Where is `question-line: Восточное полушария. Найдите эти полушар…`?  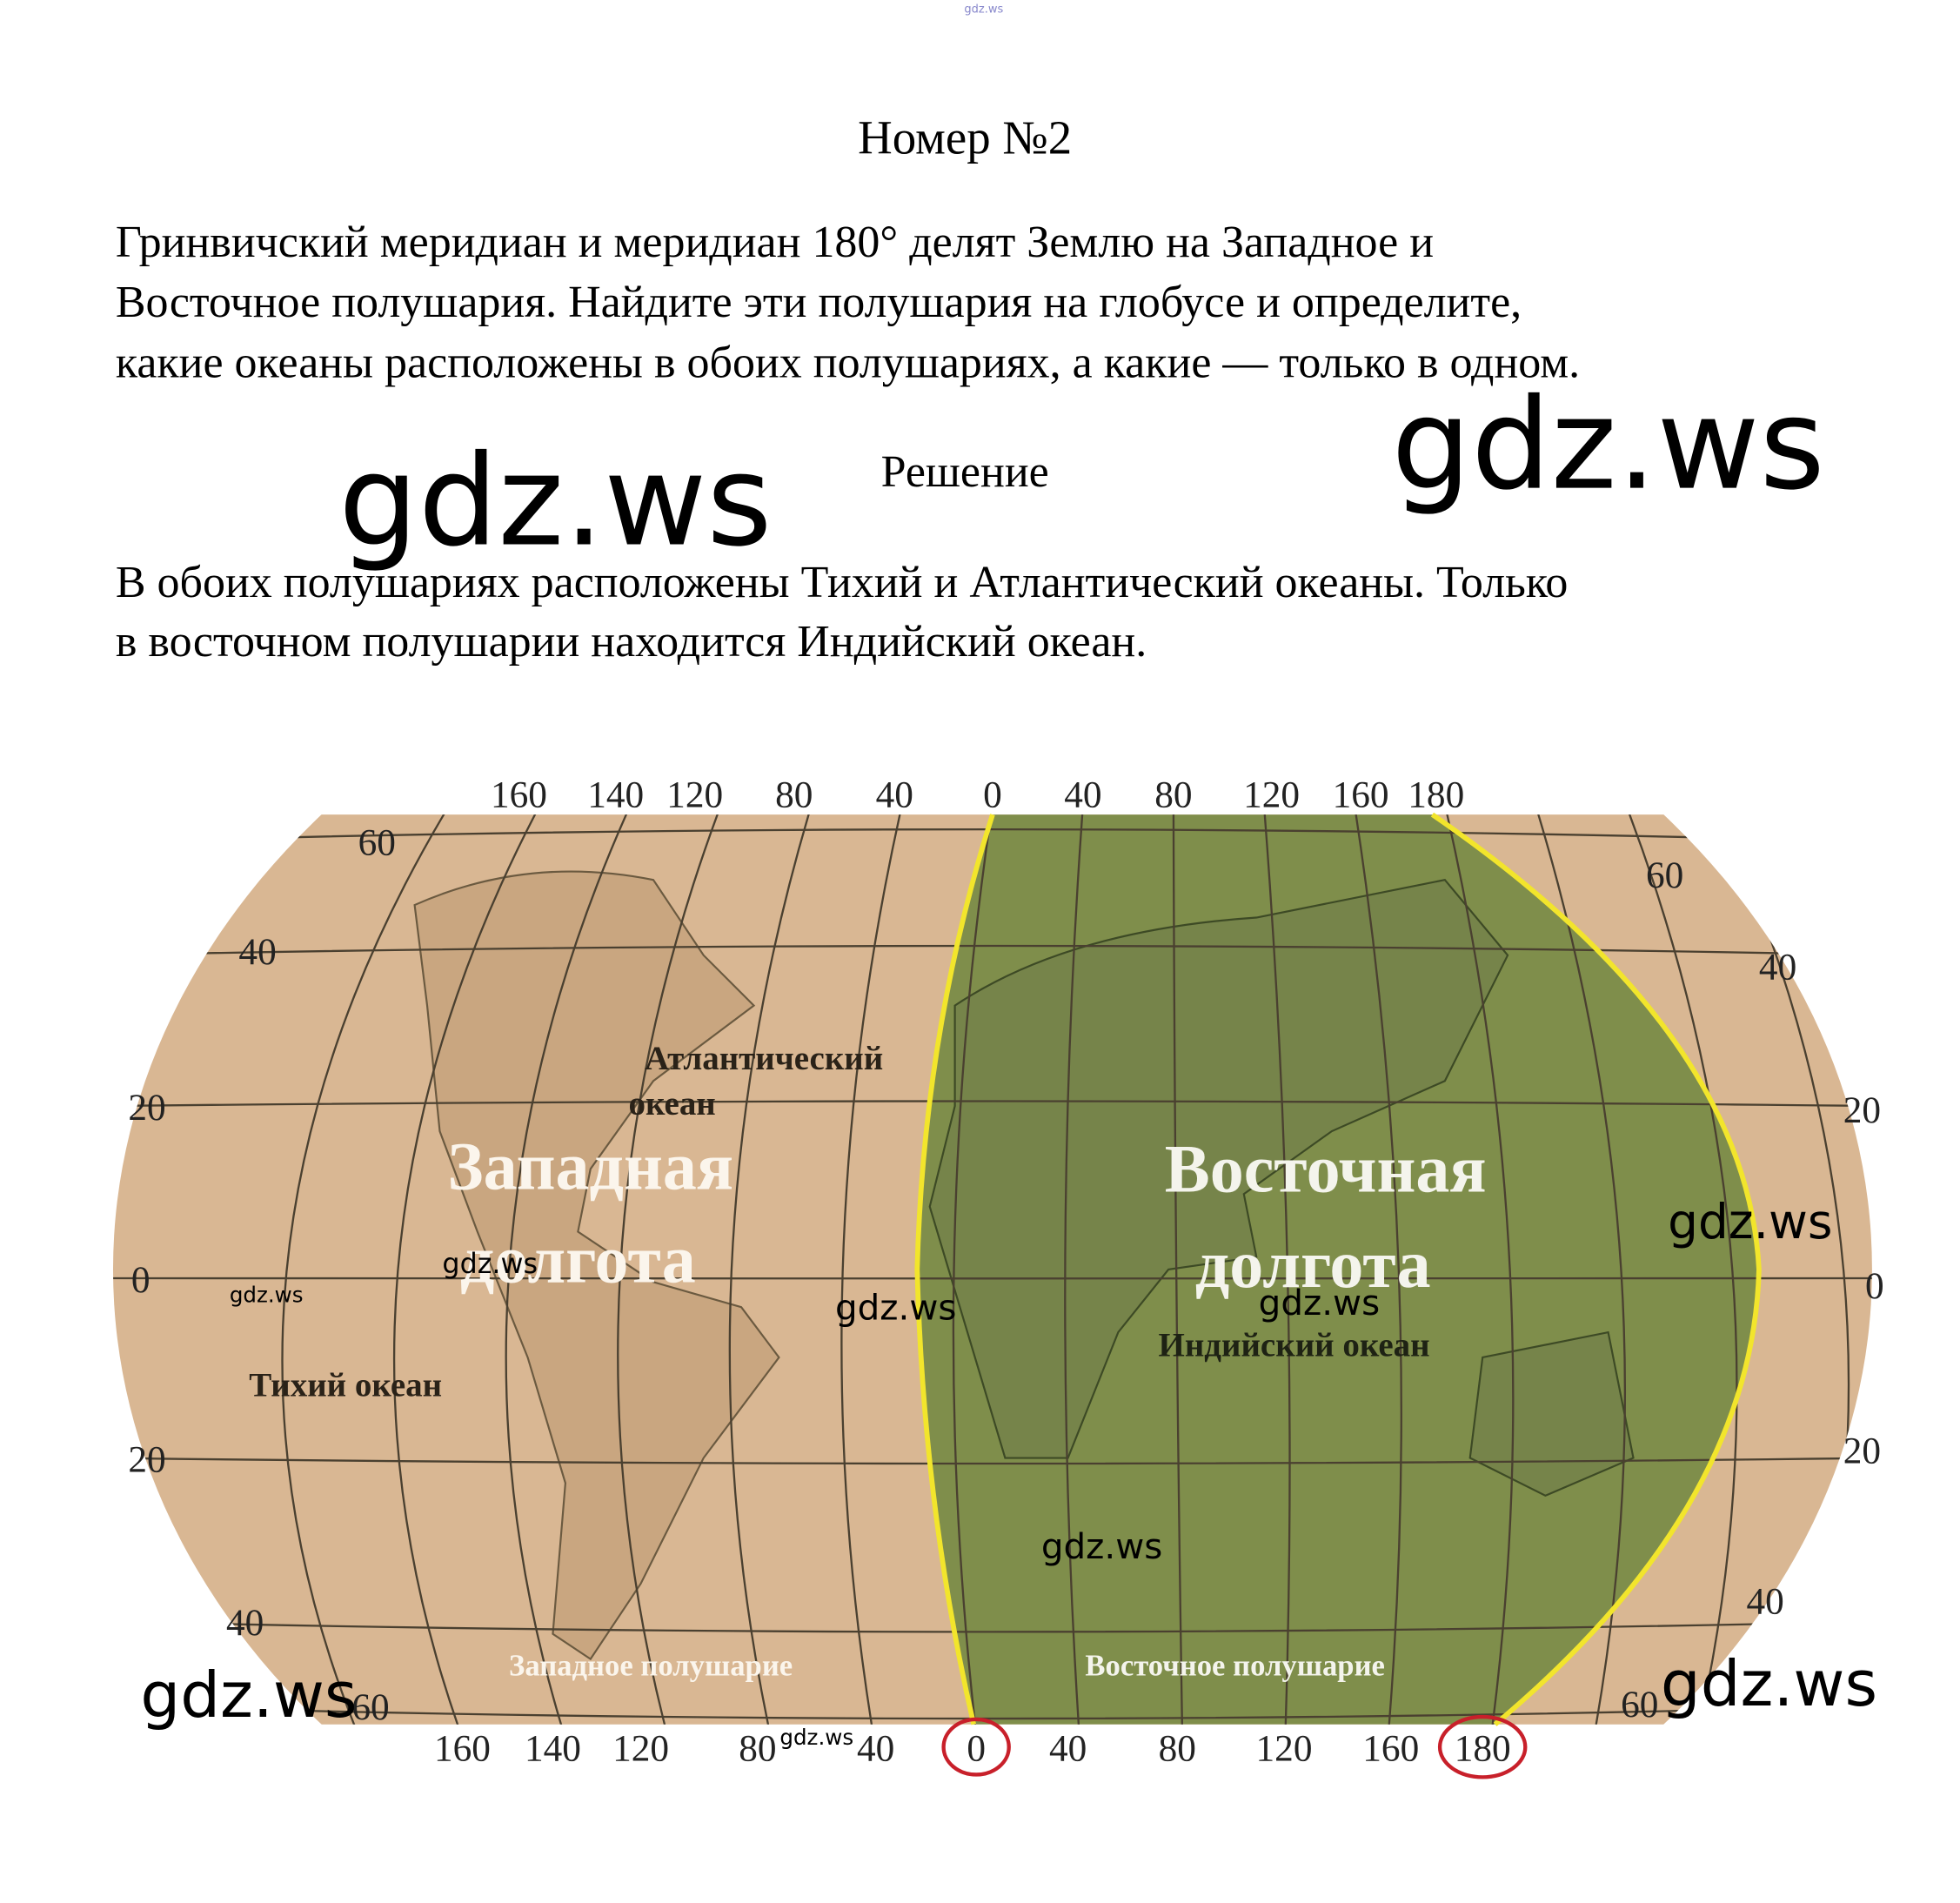
question-line: Восточное полушария. Найдите эти полушар… is located at coordinates (819, 303).